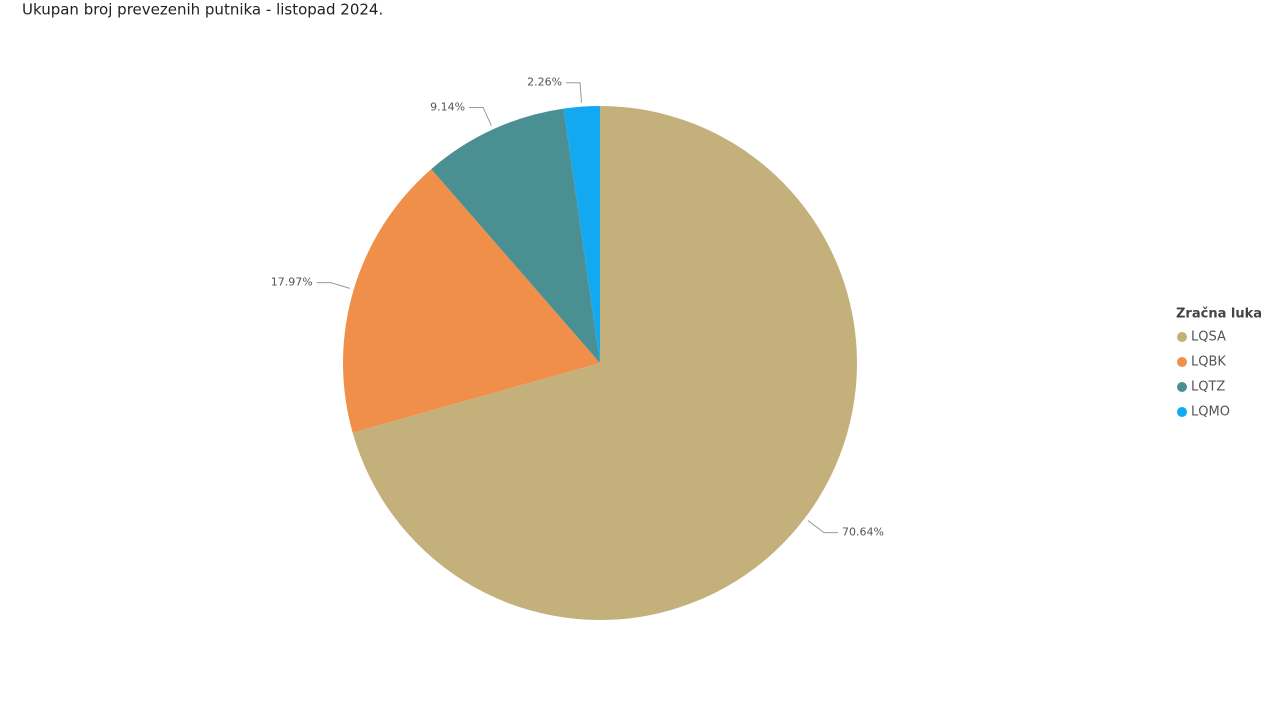  I want to click on legend-label: LQTZ, so click(1208, 387).